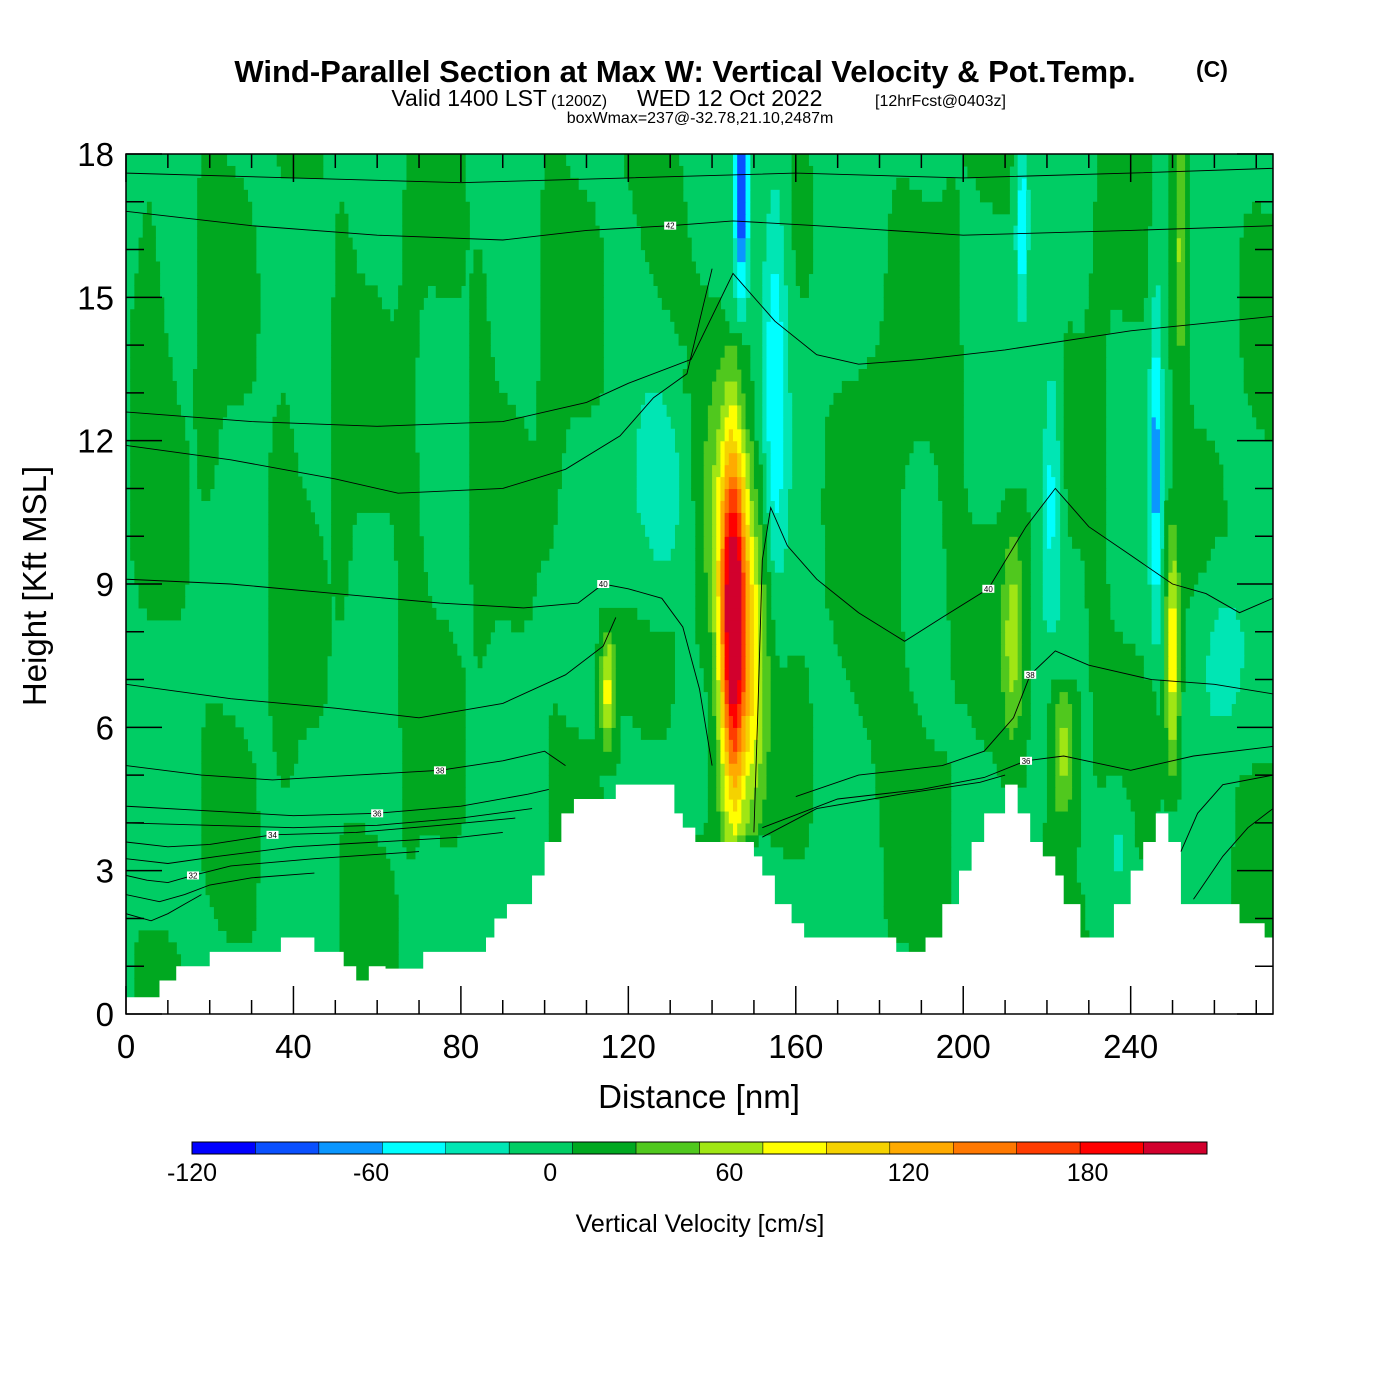 This screenshot has width=1400, height=1400. What do you see at coordinates (985, 1148) in the screenshot?
I see `colorbar-segment` at bounding box center [985, 1148].